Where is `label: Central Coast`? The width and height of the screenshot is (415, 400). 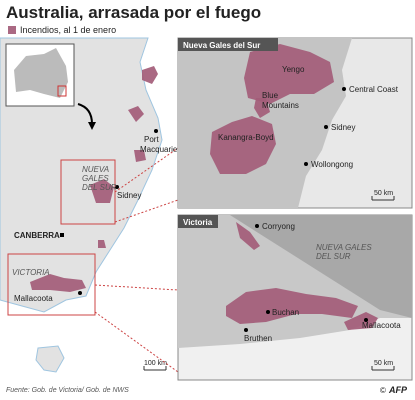 label: Central Coast is located at coordinates (374, 89).